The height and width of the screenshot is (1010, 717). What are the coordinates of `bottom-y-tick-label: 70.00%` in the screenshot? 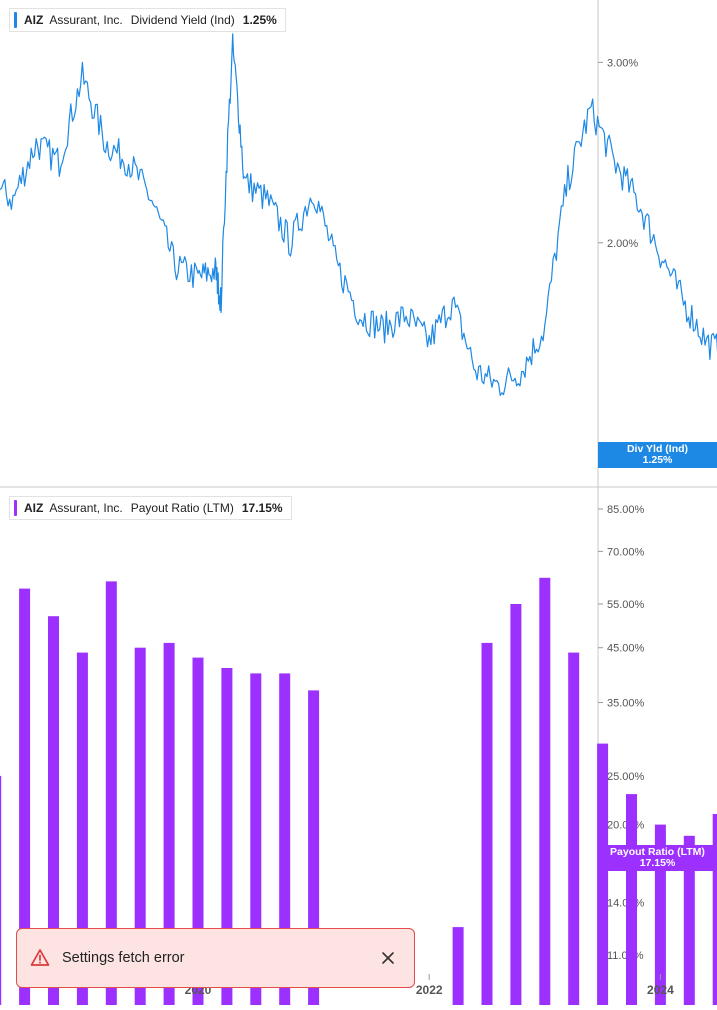 It's located at (626, 552).